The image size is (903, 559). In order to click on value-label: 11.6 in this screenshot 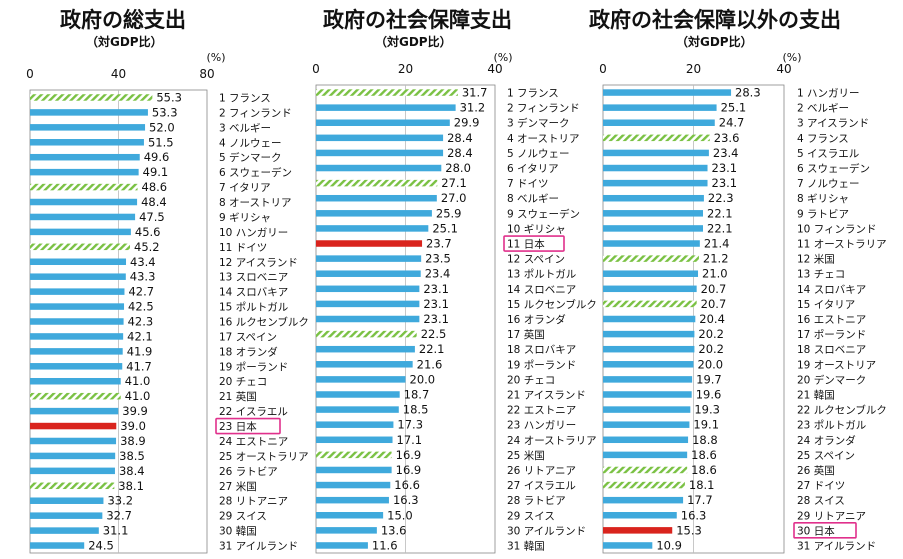, I will do `click(385, 545)`.